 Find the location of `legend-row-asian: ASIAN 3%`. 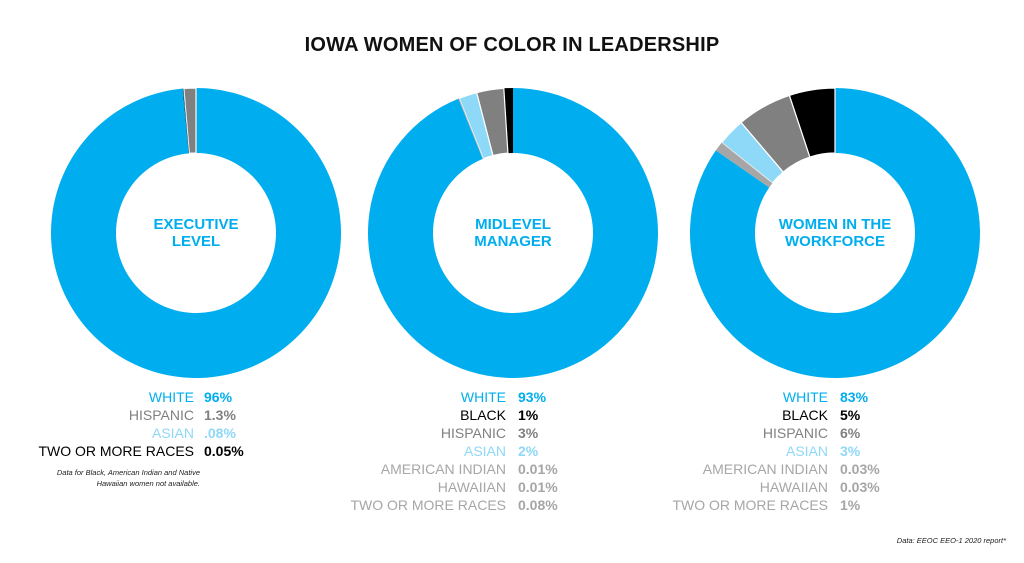

legend-row-asian: ASIAN 3% is located at coordinates (782, 451).